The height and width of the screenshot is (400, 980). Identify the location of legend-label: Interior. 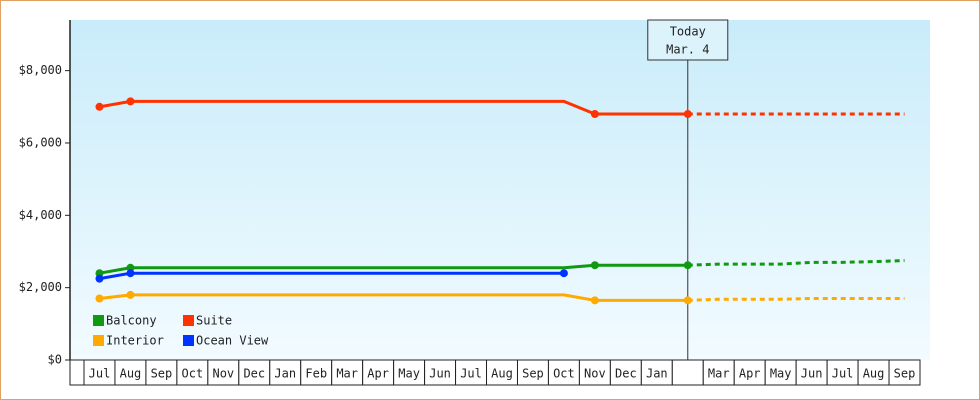
(135, 341).